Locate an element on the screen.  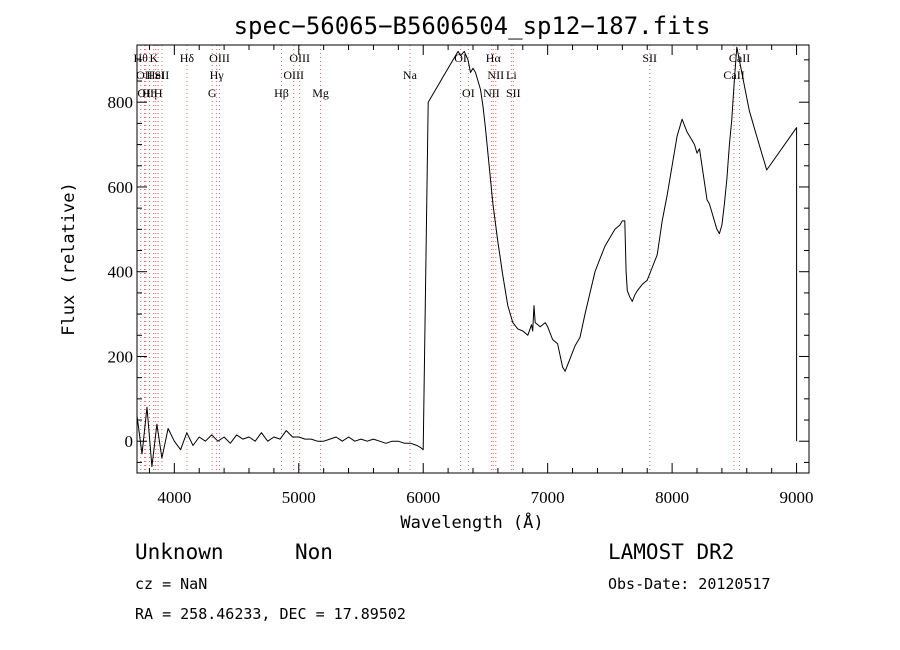
x-tick-label: 7000 is located at coordinates (548, 497).